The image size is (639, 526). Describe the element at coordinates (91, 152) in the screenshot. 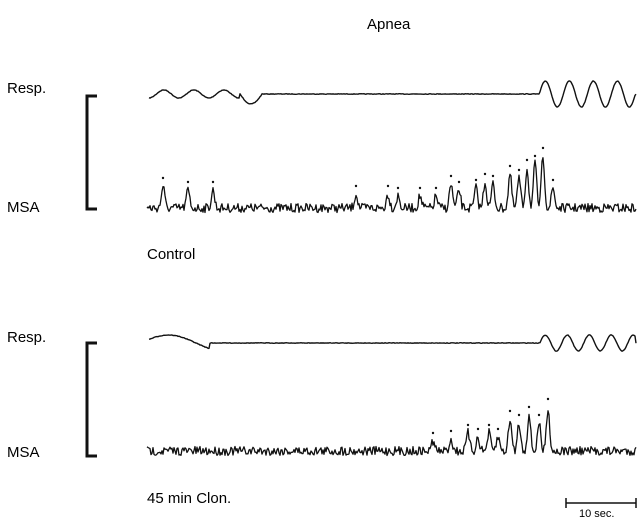

I see `calibration-bracket-top` at that location.